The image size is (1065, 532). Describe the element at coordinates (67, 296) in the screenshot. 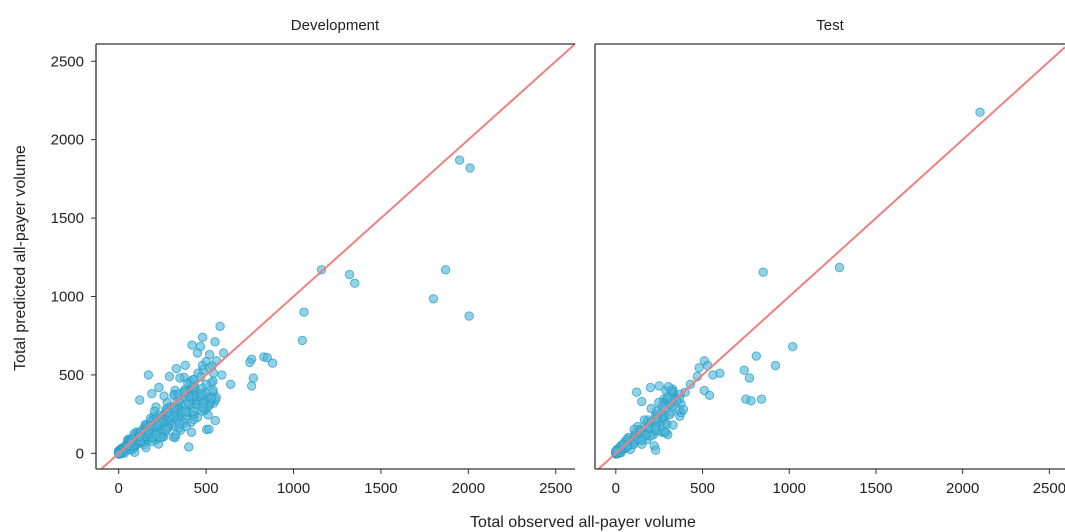

I see `y-tick-label: 1000` at that location.